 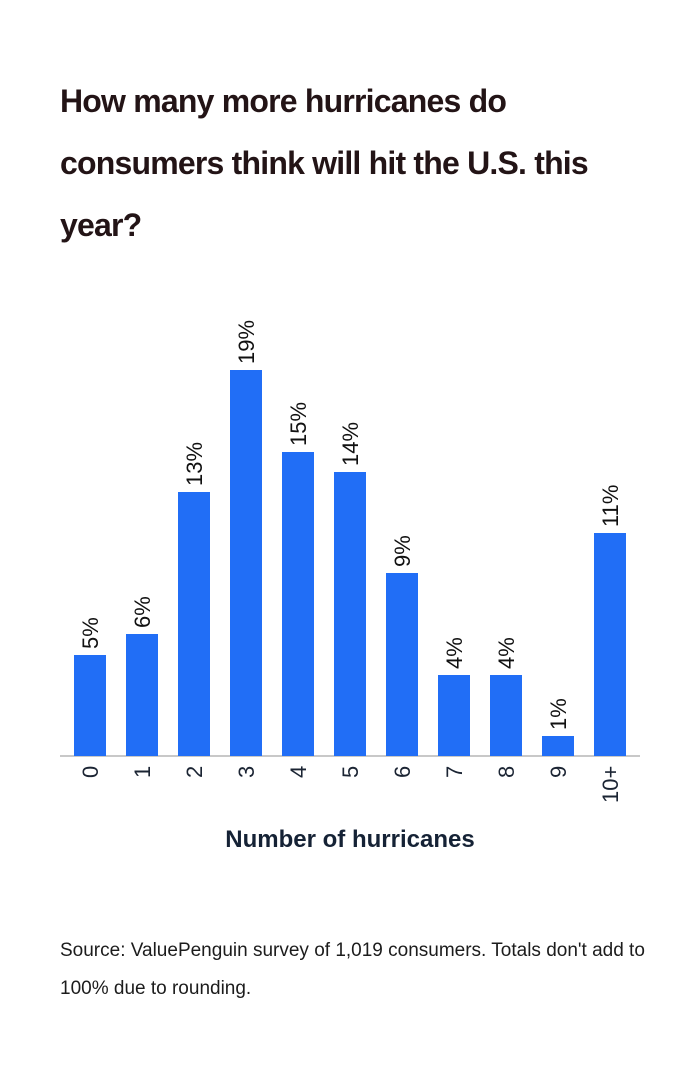 I want to click on x-tick-label: 7, so click(x=454, y=771).